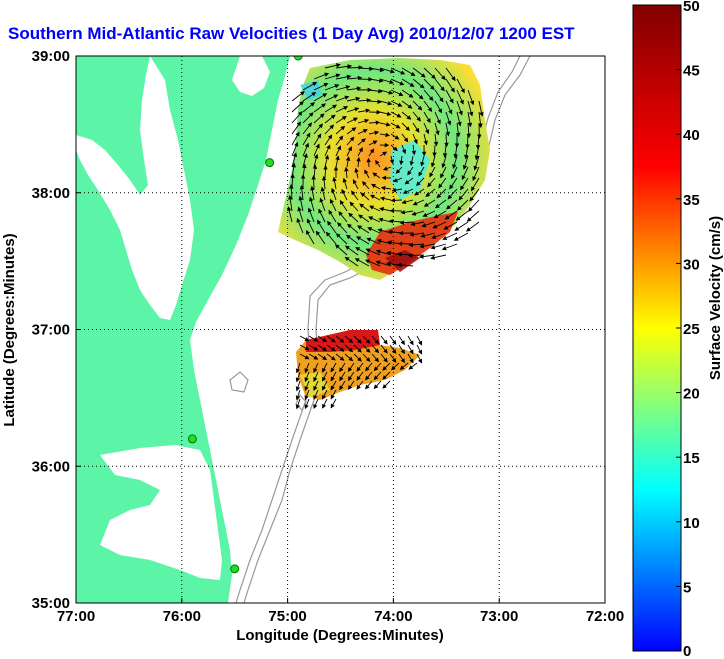 The height and width of the screenshot is (659, 724). I want to click on x-tick-label: 75:00, so click(287, 616).